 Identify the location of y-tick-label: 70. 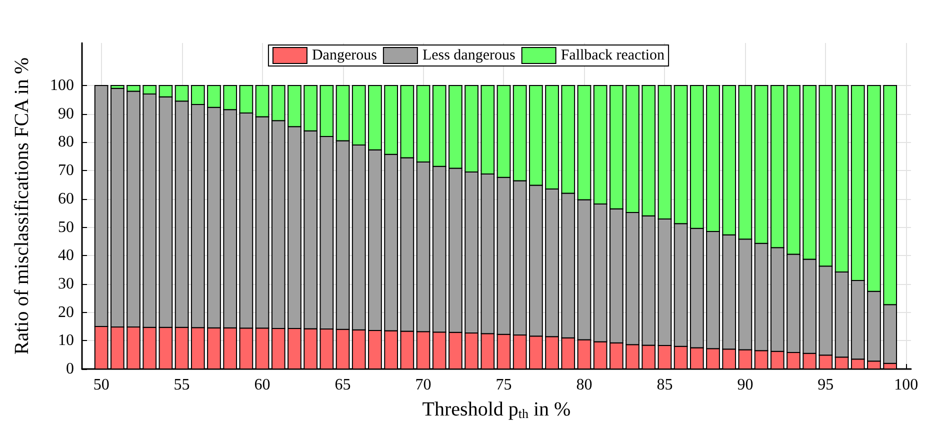
(66, 171).